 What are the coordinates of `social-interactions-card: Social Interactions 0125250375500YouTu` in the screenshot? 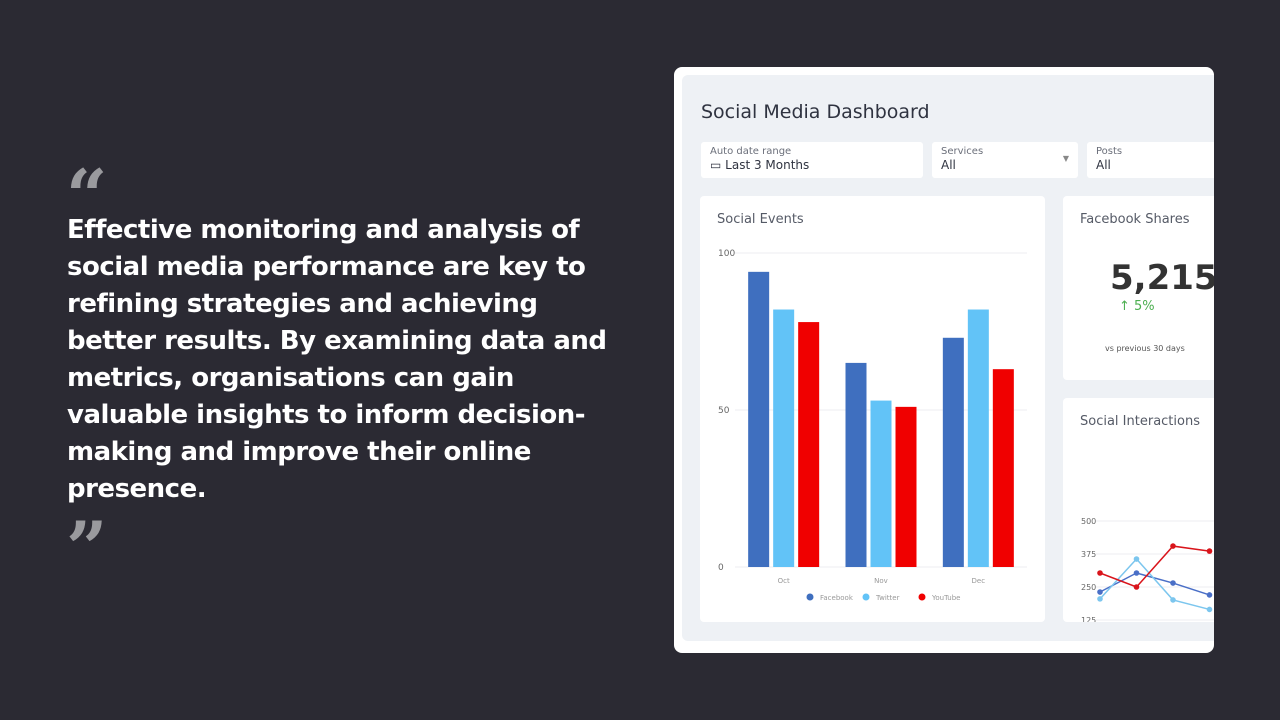 It's located at (1138, 510).